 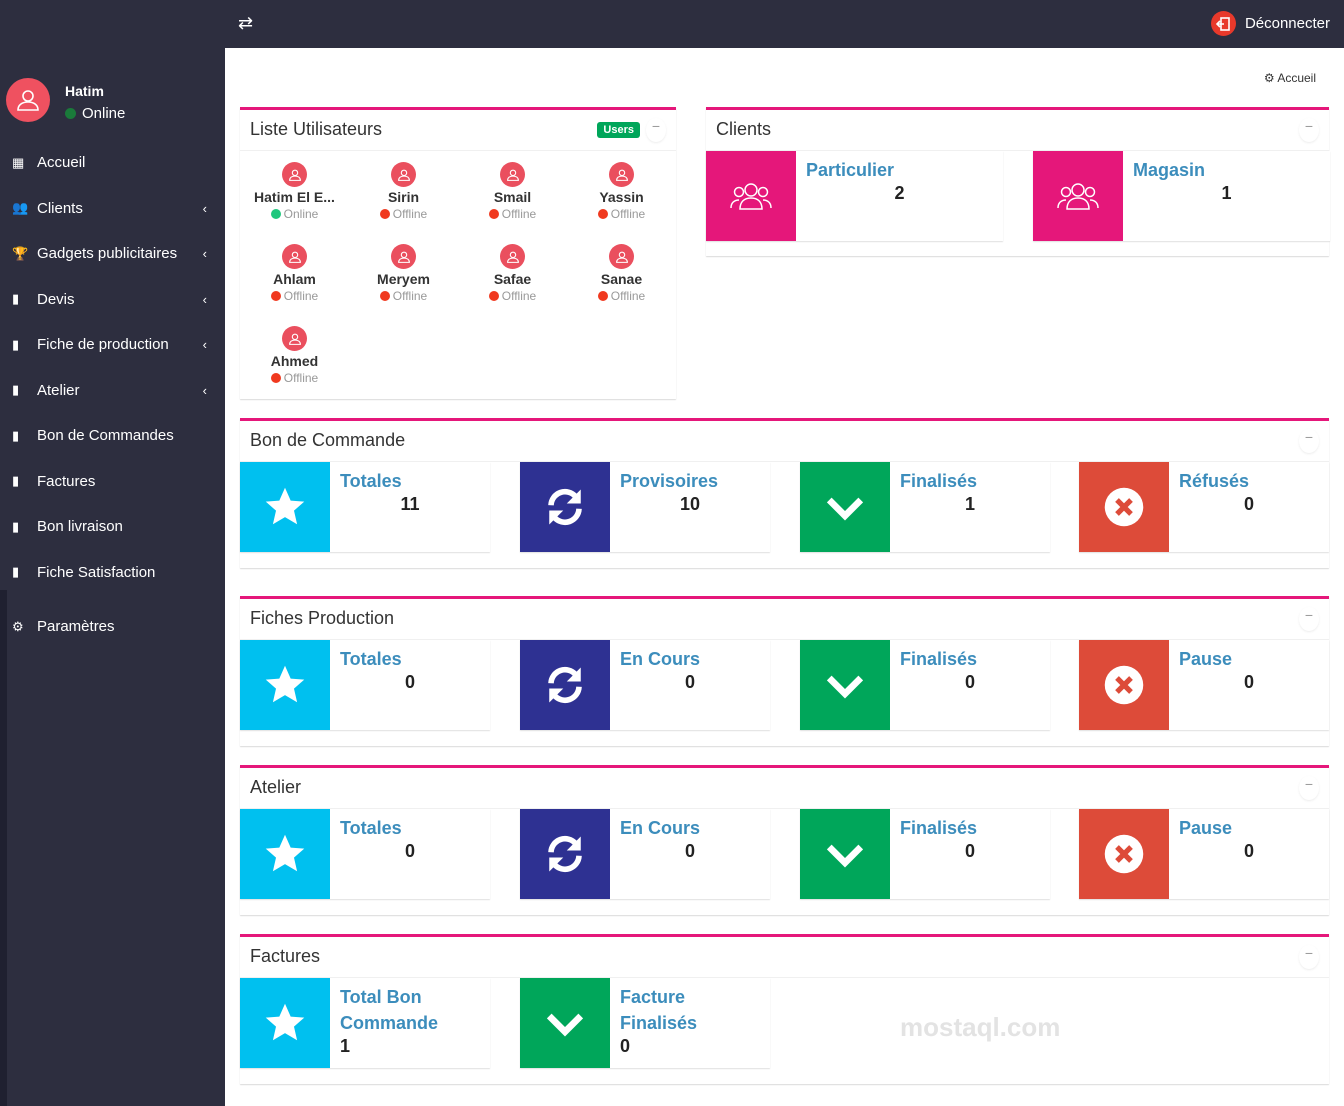 I want to click on user-card: Smail Offline, so click(x=512, y=200).